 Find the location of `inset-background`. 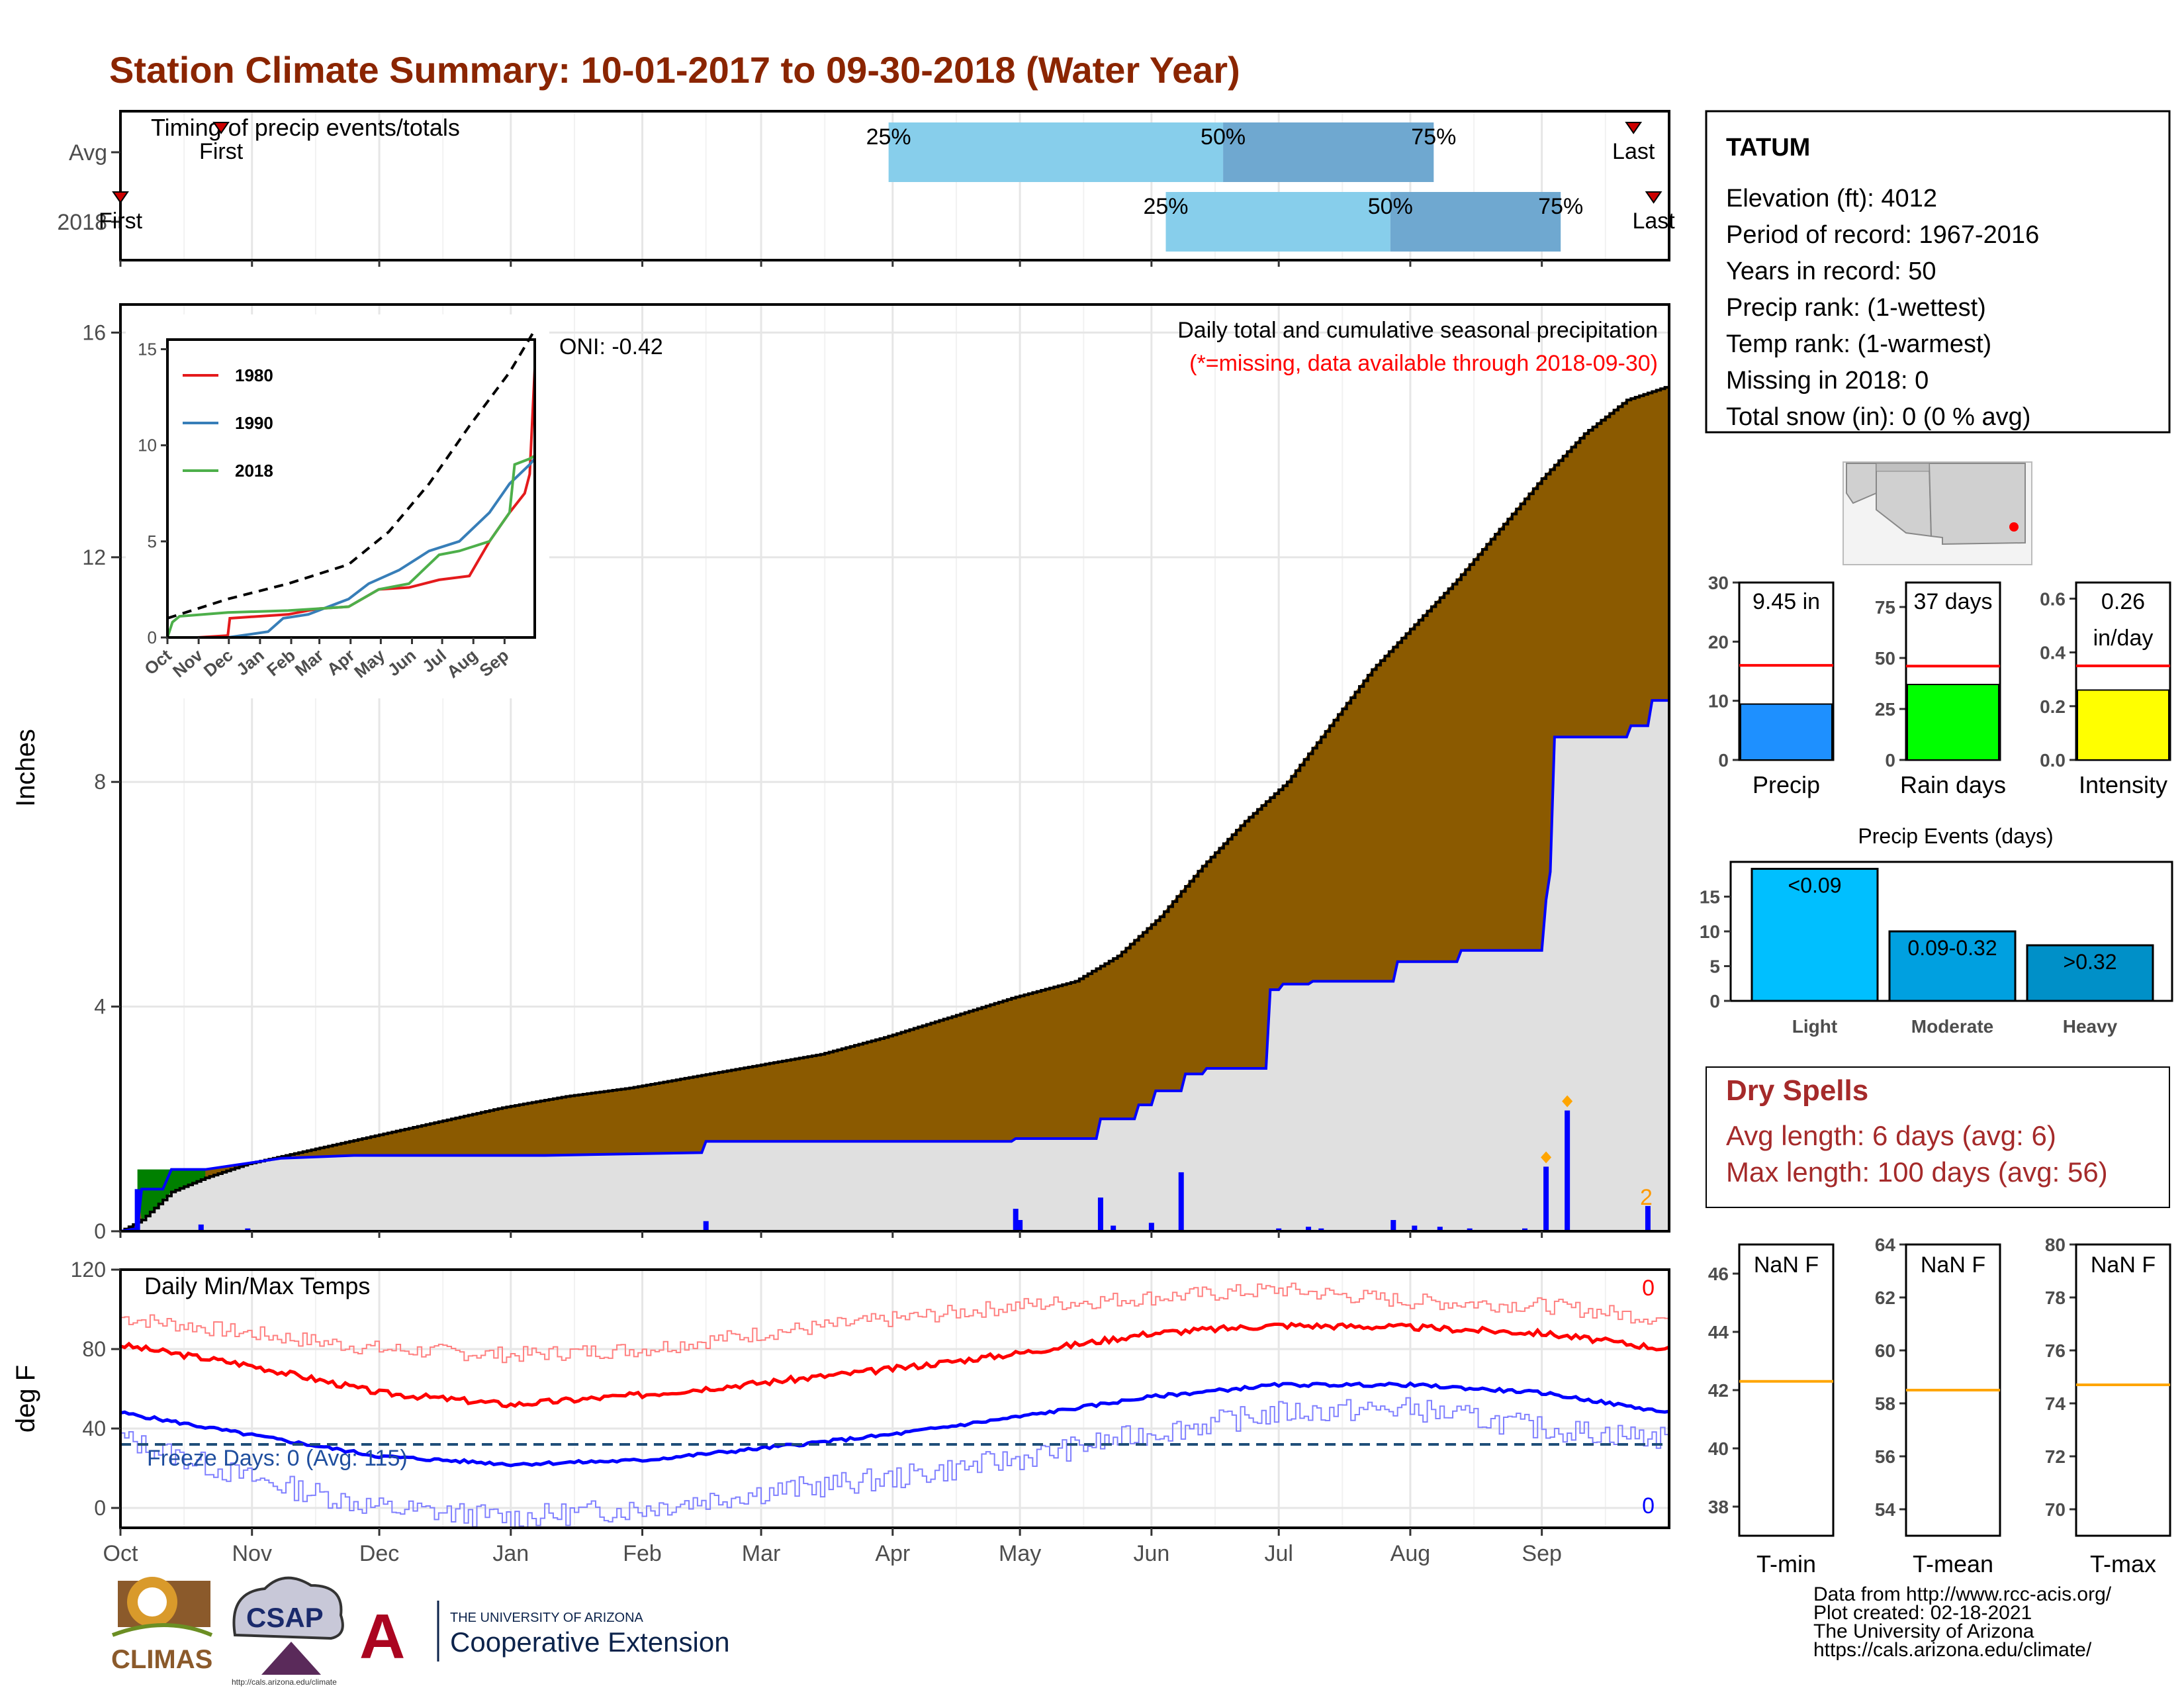

inset-background is located at coordinates (337, 506).